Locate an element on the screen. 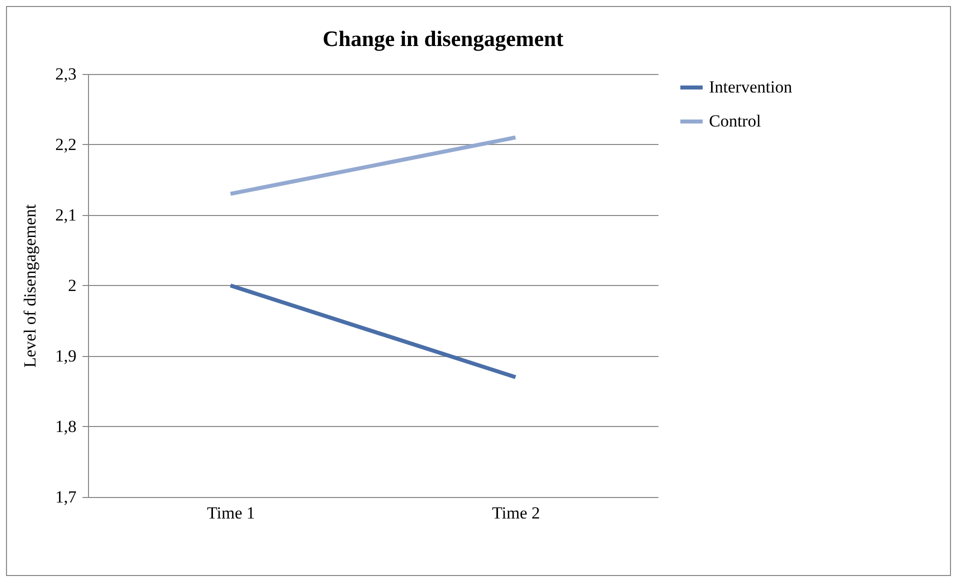 The height and width of the screenshot is (578, 959). x-tick-label: Time 2 is located at coordinates (516, 513).